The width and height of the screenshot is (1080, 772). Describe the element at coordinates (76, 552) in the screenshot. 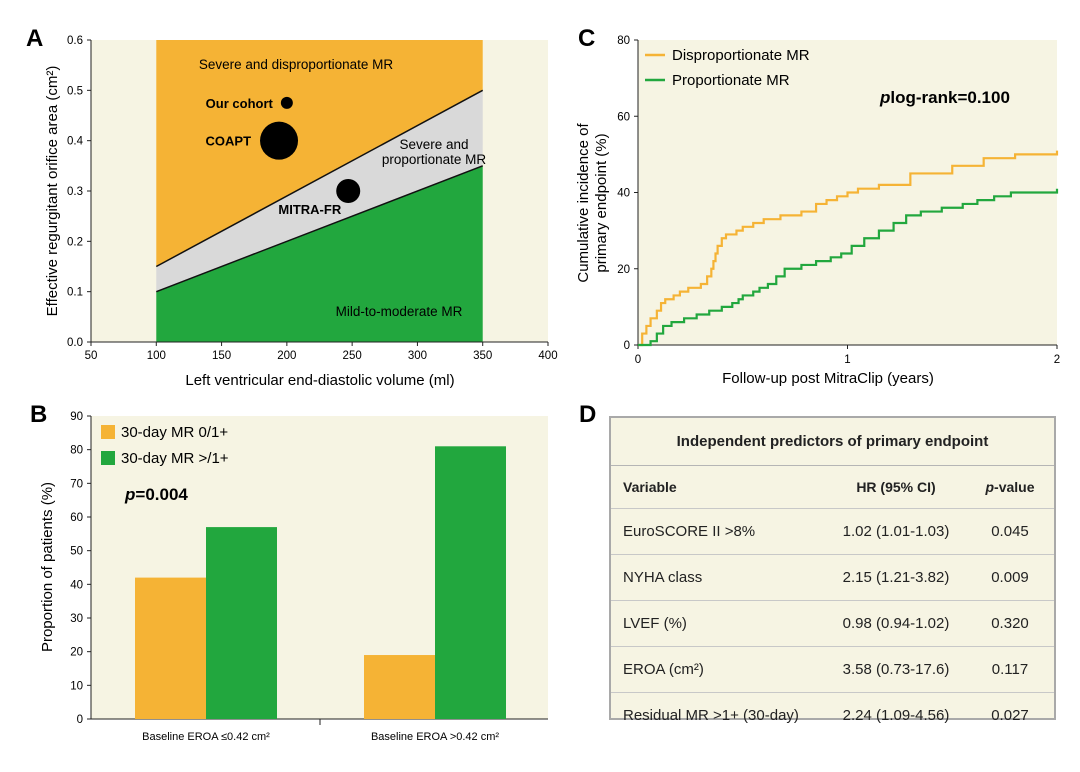

I see `panel-b-y-tick-label: 50` at that location.